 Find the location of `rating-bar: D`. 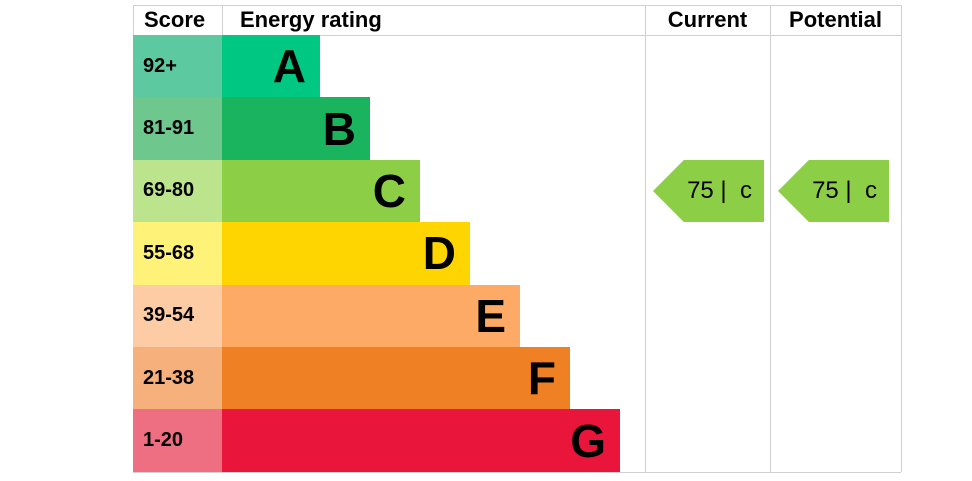

rating-bar: D is located at coordinates (346, 253).